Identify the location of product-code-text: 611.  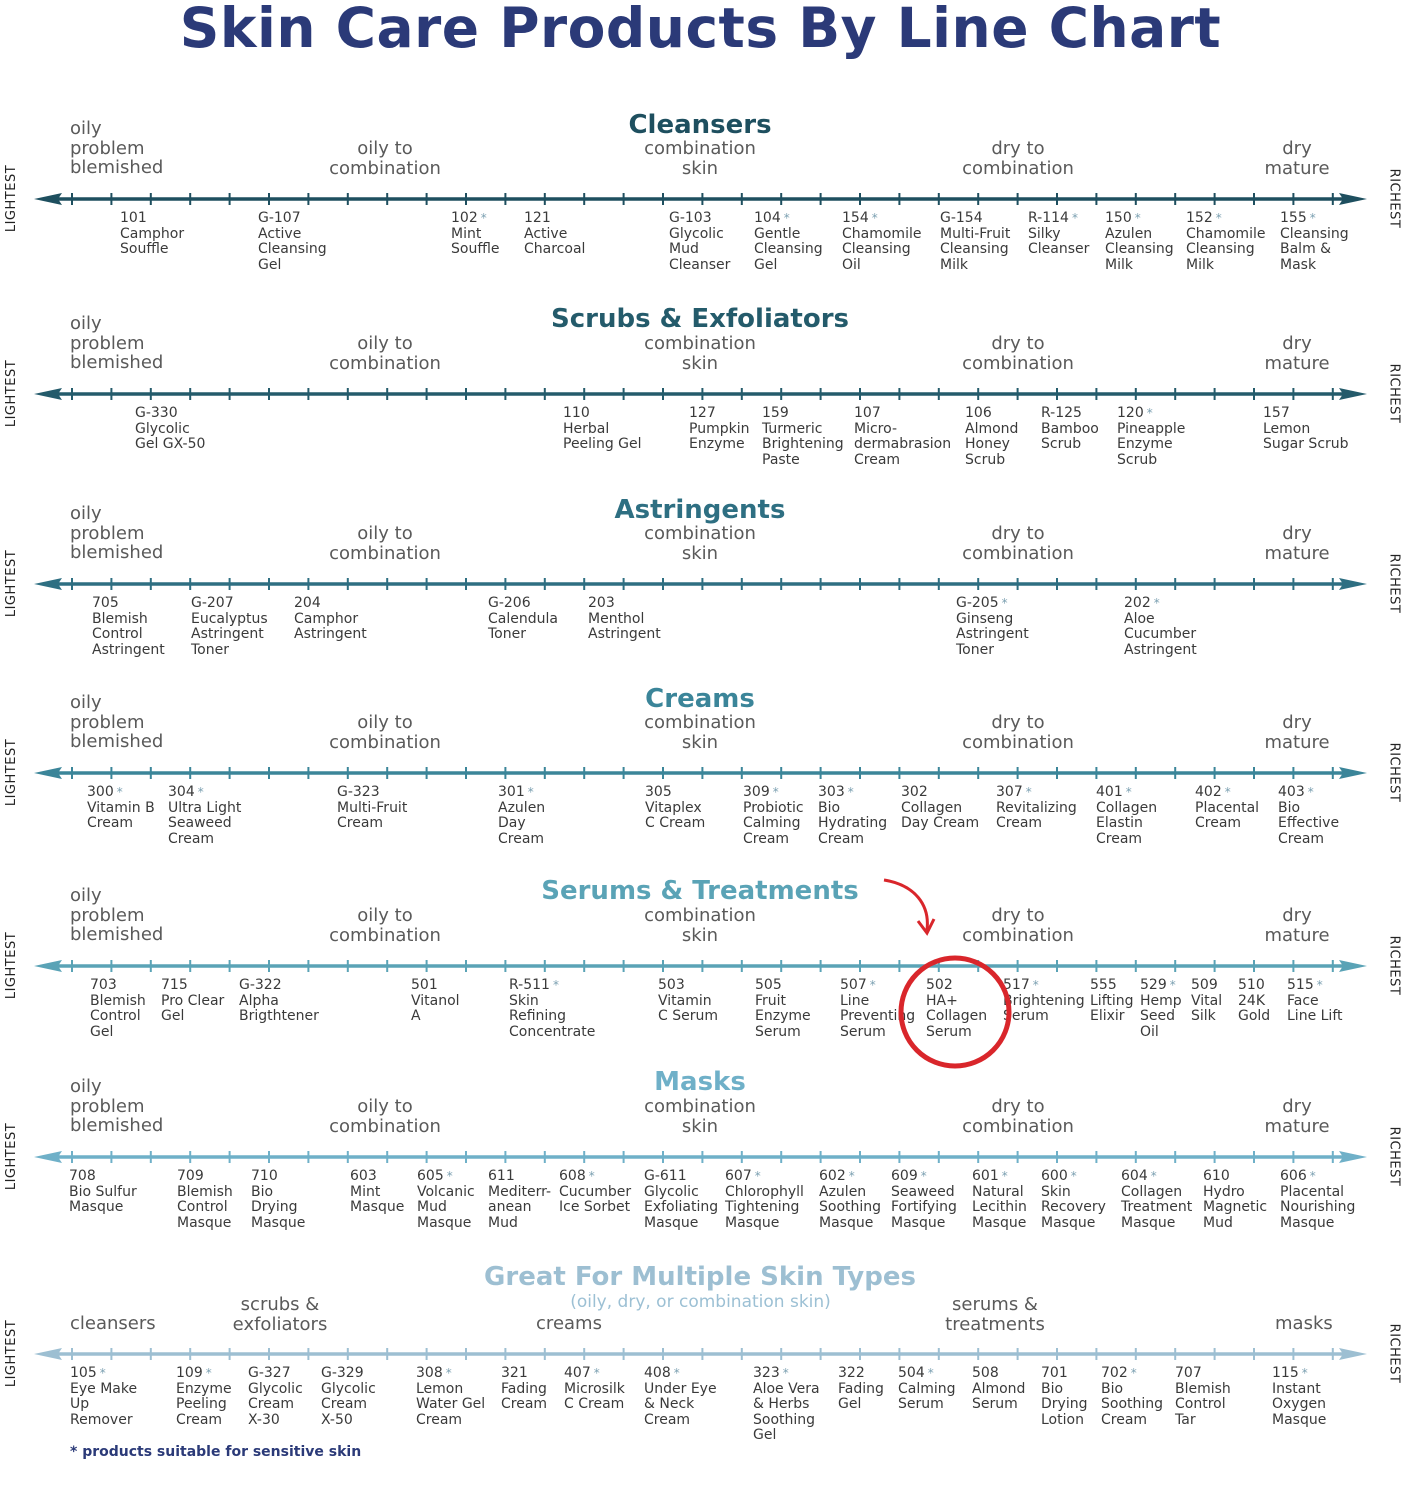
(501, 1176).